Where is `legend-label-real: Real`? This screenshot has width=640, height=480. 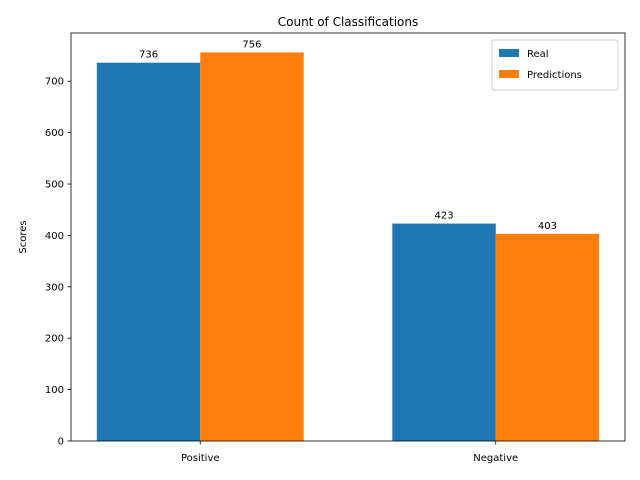
legend-label-real: Real is located at coordinates (538, 54).